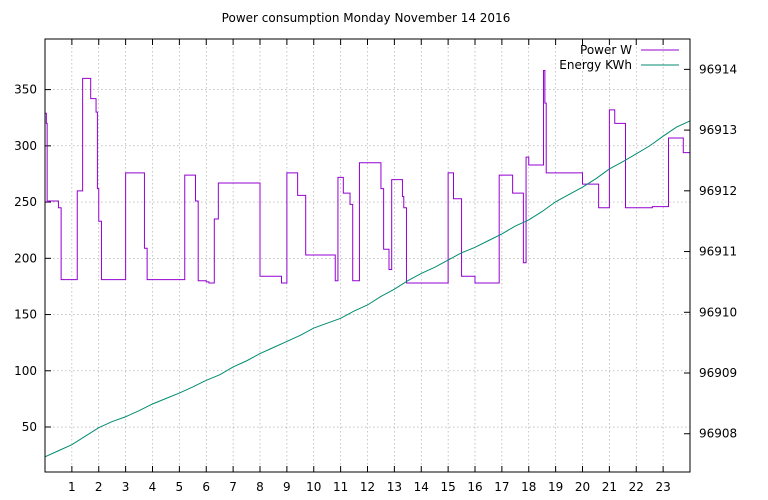  What do you see at coordinates (474, 487) in the screenshot?
I see `x-tick-label: 16` at bounding box center [474, 487].